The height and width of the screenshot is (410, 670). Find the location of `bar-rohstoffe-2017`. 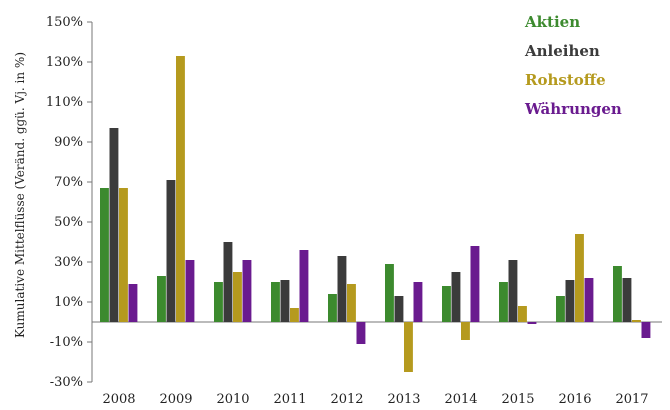

bar-rohstoffe-2017 is located at coordinates (636, 321).